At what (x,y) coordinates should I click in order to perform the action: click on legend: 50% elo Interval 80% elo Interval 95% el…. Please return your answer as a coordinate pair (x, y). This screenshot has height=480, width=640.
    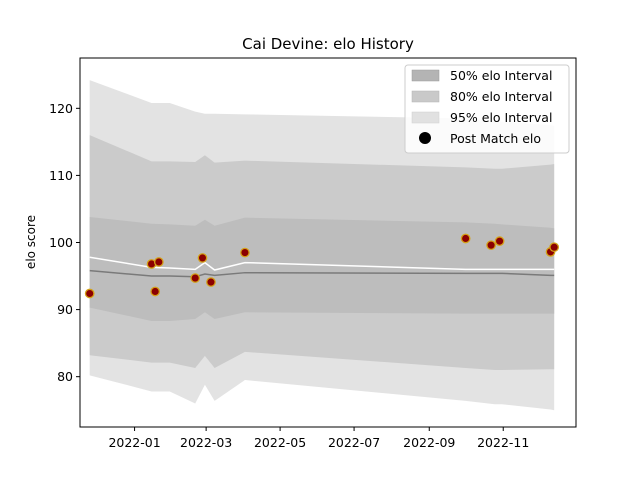
    Looking at the image, I should click on (487, 109).